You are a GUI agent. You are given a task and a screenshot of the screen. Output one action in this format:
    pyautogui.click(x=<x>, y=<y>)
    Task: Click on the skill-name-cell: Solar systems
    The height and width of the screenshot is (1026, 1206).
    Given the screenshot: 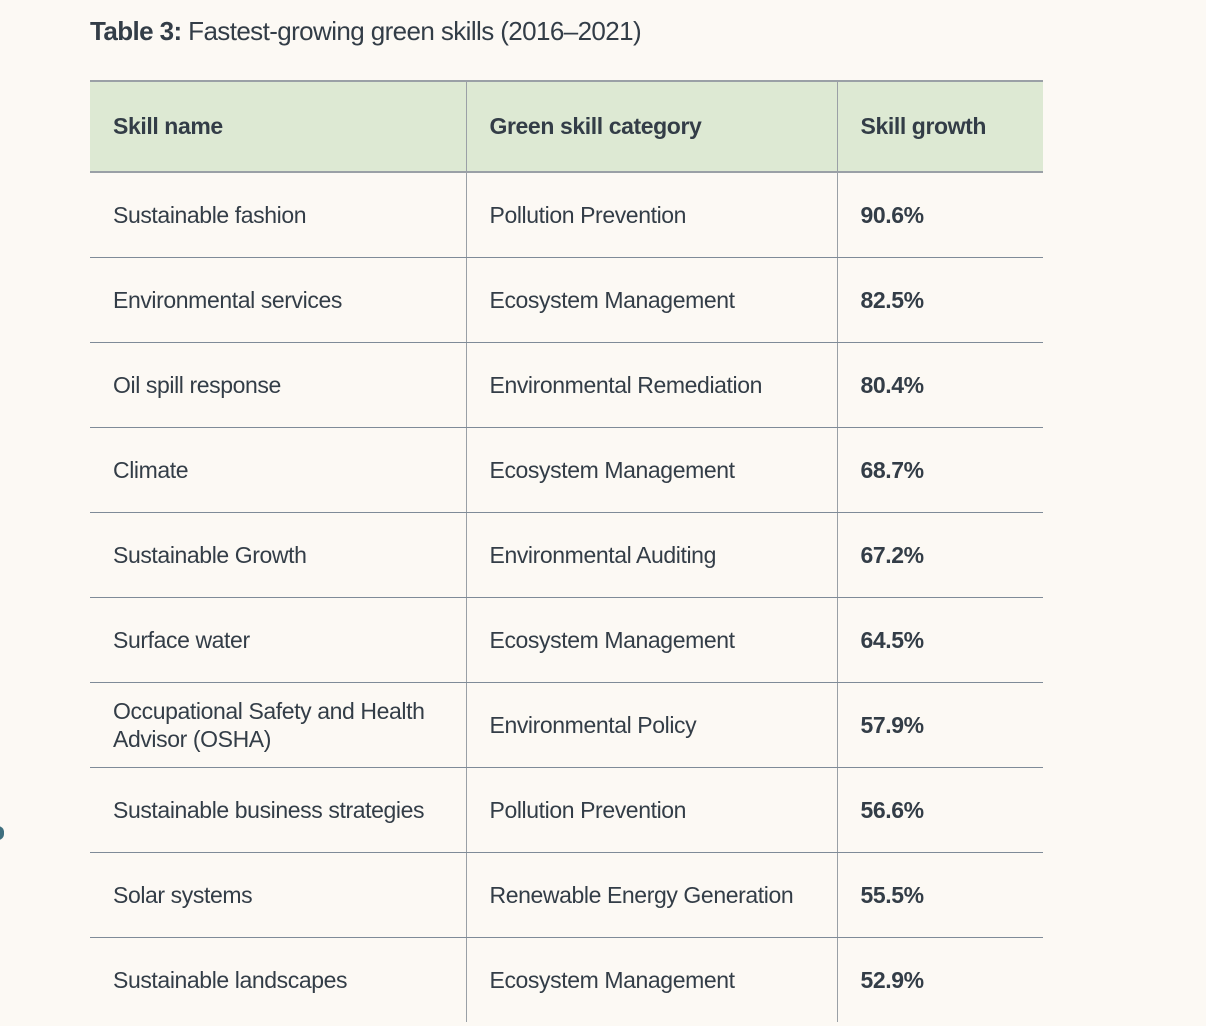 What is the action you would take?
    pyautogui.click(x=278, y=895)
    